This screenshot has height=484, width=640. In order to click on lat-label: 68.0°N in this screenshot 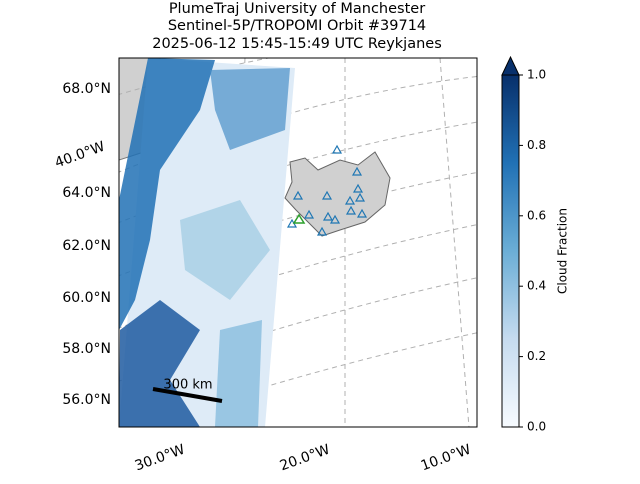, I will do `click(86, 89)`.